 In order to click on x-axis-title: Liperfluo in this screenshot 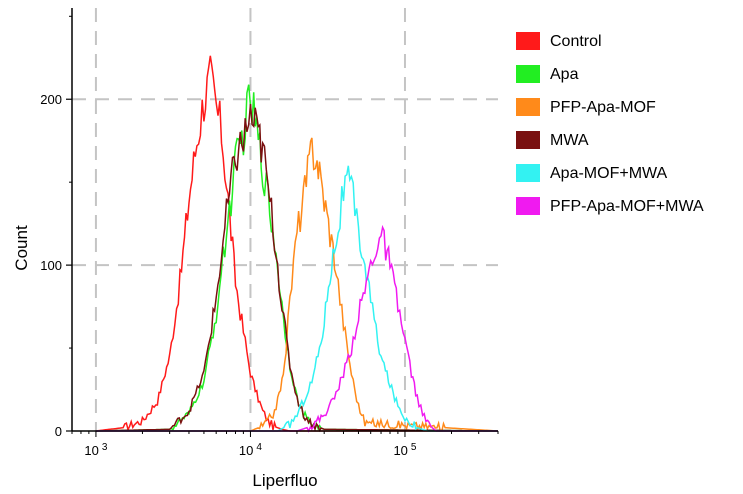, I will do `click(284, 480)`.